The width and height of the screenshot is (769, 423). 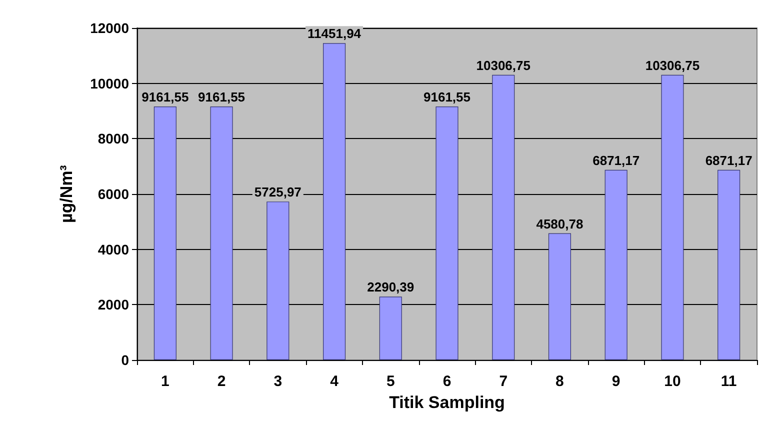 I want to click on x-tick-label: 9, so click(x=616, y=381).